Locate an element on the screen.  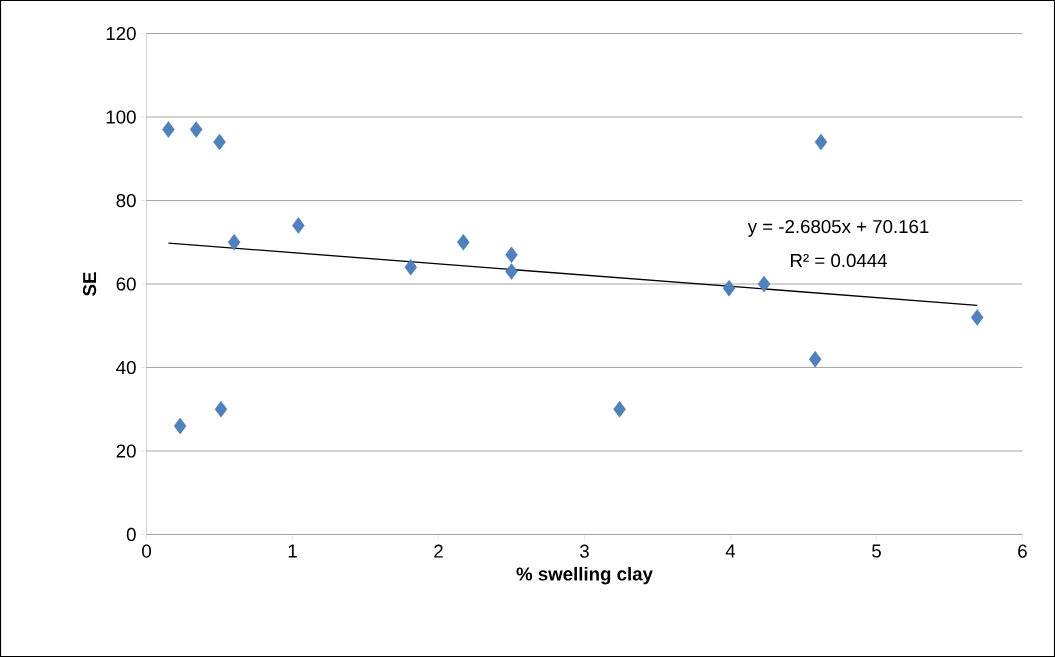
y-tick-label: 20 is located at coordinates (126, 451).